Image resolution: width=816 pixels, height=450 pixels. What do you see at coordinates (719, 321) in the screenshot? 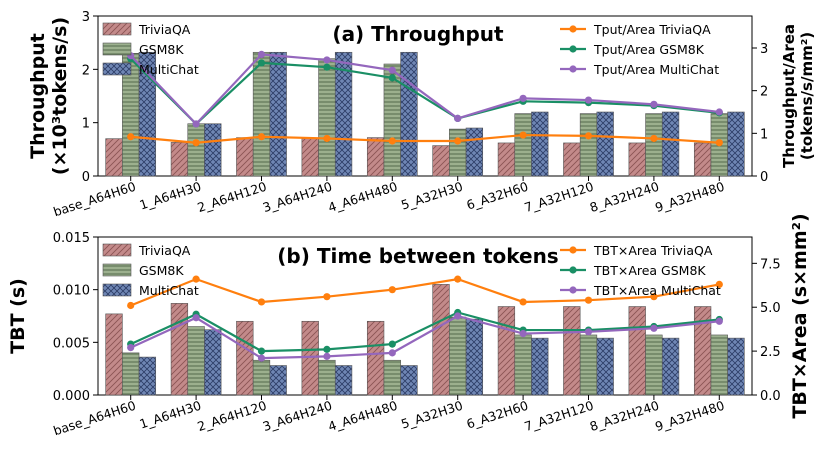
I see `point-tbt-area-multichat-9_A32H480` at bounding box center [719, 321].